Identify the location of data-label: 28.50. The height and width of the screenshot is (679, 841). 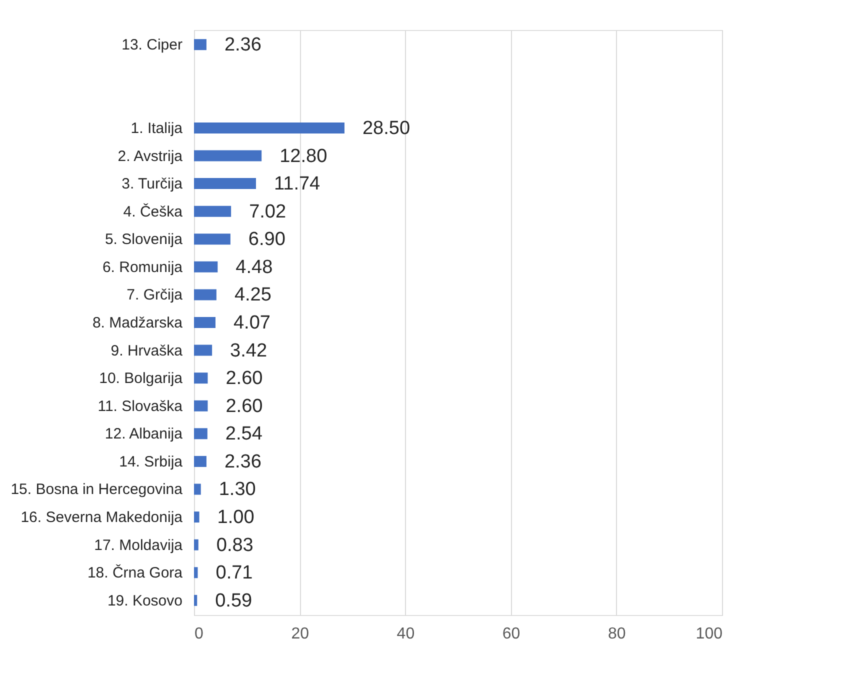
(386, 128).